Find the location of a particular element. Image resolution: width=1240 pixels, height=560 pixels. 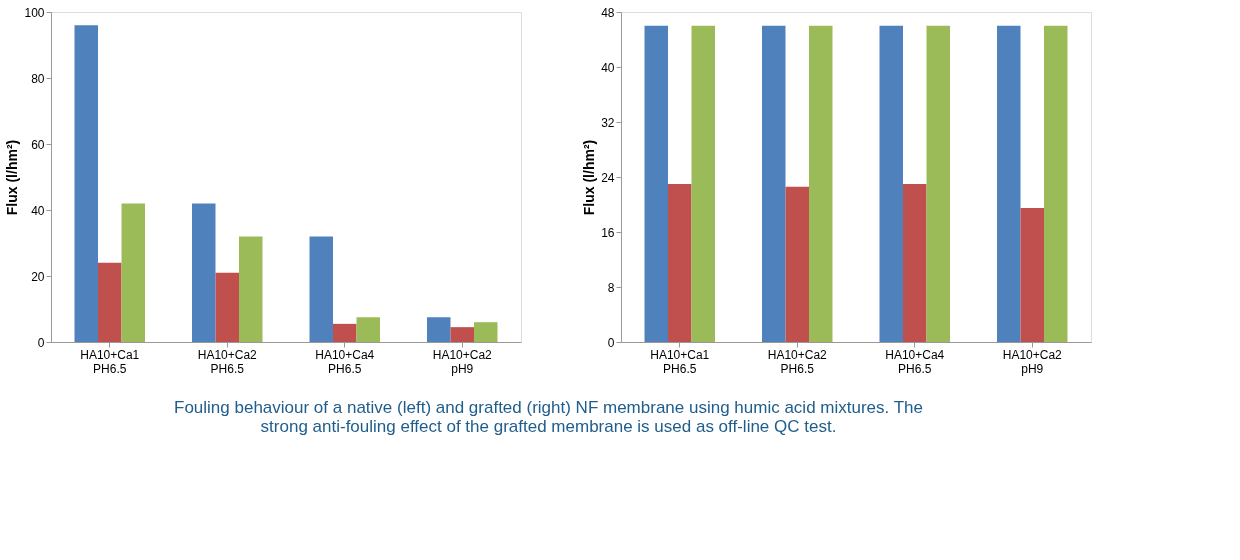

y-tick-label: 48 is located at coordinates (608, 12).